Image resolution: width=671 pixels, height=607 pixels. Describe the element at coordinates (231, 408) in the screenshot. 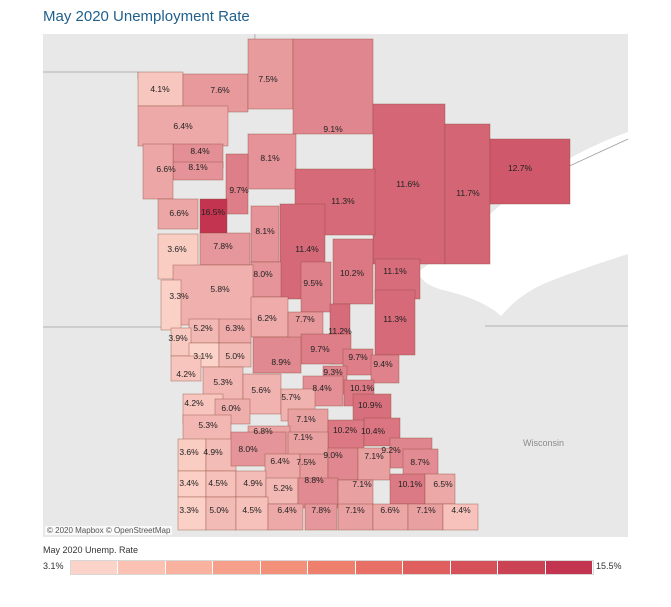

I see `county-rate-label: 6.0%` at that location.